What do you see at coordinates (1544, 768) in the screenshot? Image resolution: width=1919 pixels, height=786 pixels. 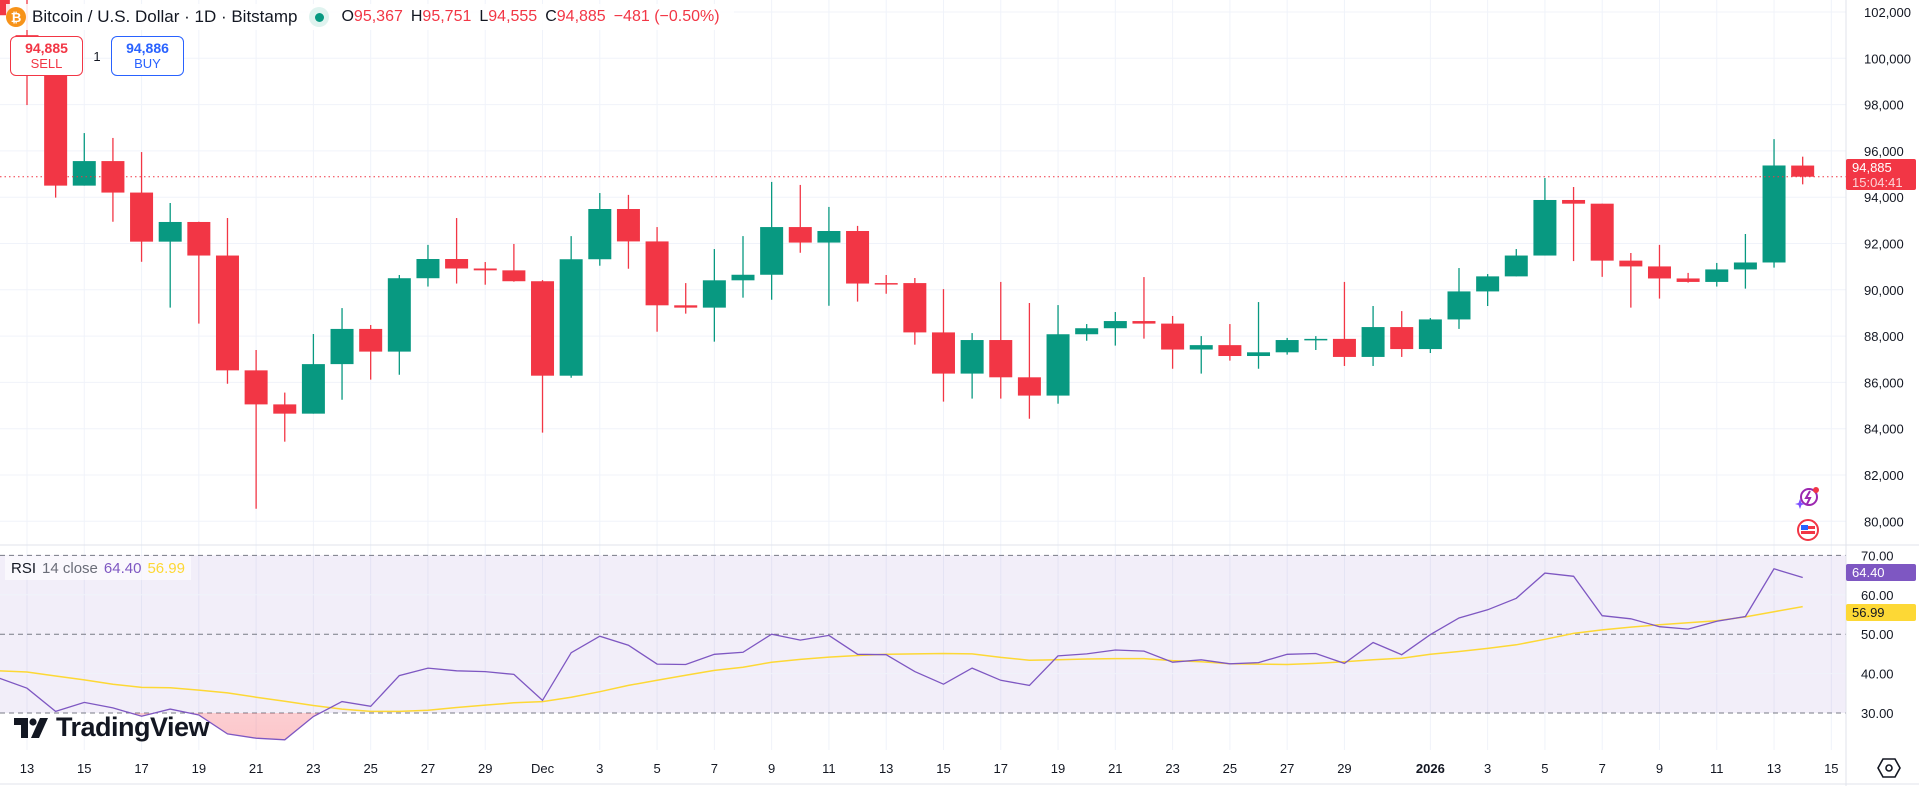 I see `time-tick-label: 5` at bounding box center [1544, 768].